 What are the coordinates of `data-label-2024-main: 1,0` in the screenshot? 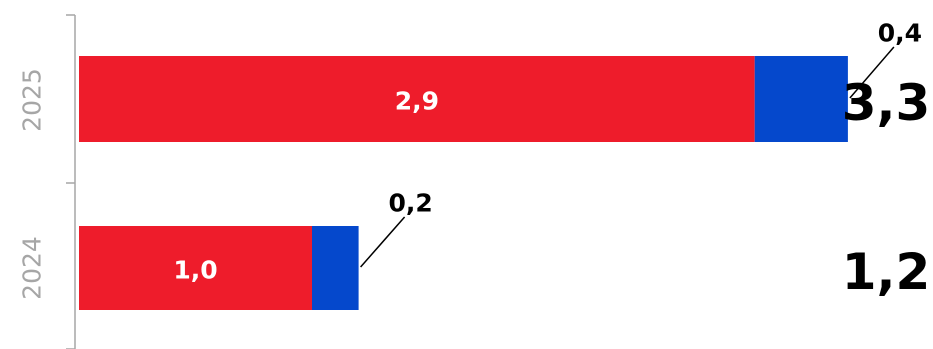 It's located at (195, 270).